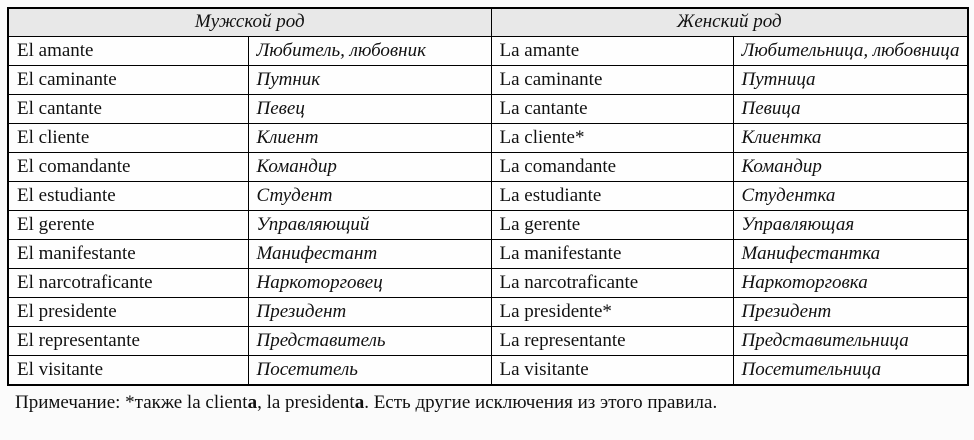 The width and height of the screenshot is (974, 440). Describe the element at coordinates (128, 137) in the screenshot. I see `spanish-word-masculine: El cliente` at that location.